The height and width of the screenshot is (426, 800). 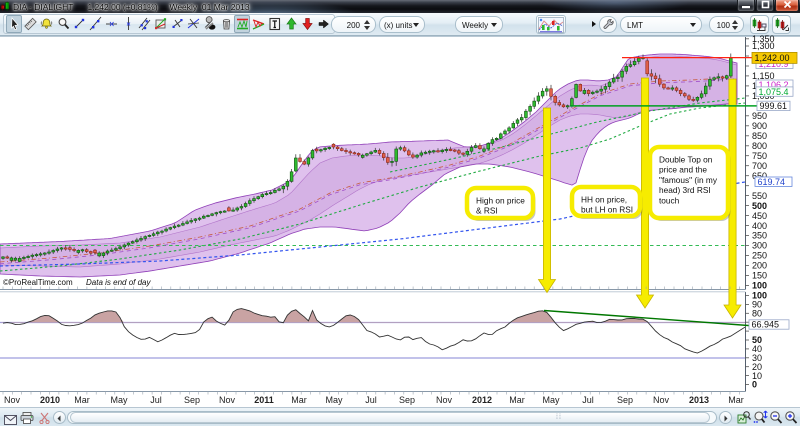 What do you see at coordinates (759, 216) in the screenshot?
I see `svg-text: 450` at bounding box center [759, 216].